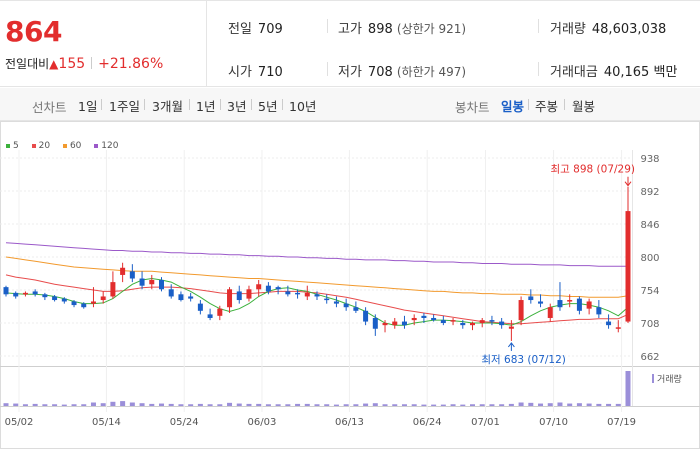 The image size is (700, 450). I want to click on max-arrow-head, so click(628, 184).